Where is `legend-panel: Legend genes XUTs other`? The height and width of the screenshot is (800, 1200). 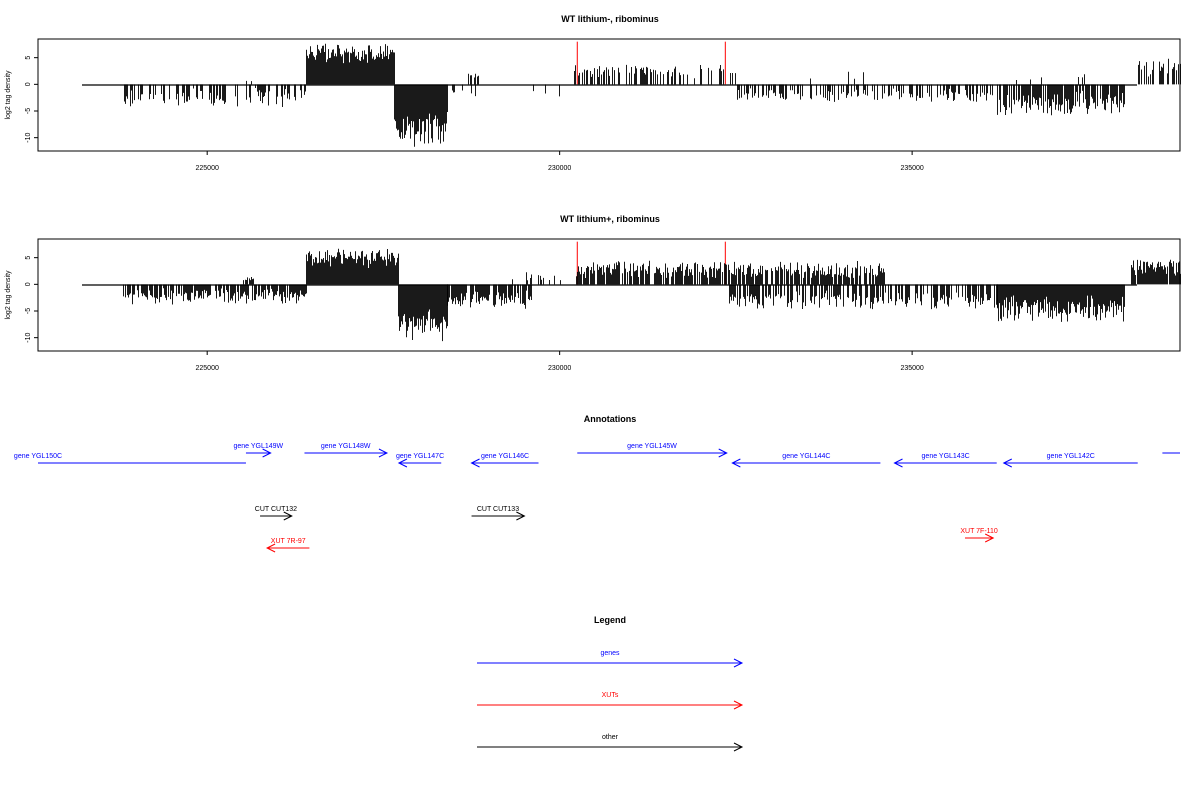 legend-panel: Legend genes XUTs other is located at coordinates (610, 683).